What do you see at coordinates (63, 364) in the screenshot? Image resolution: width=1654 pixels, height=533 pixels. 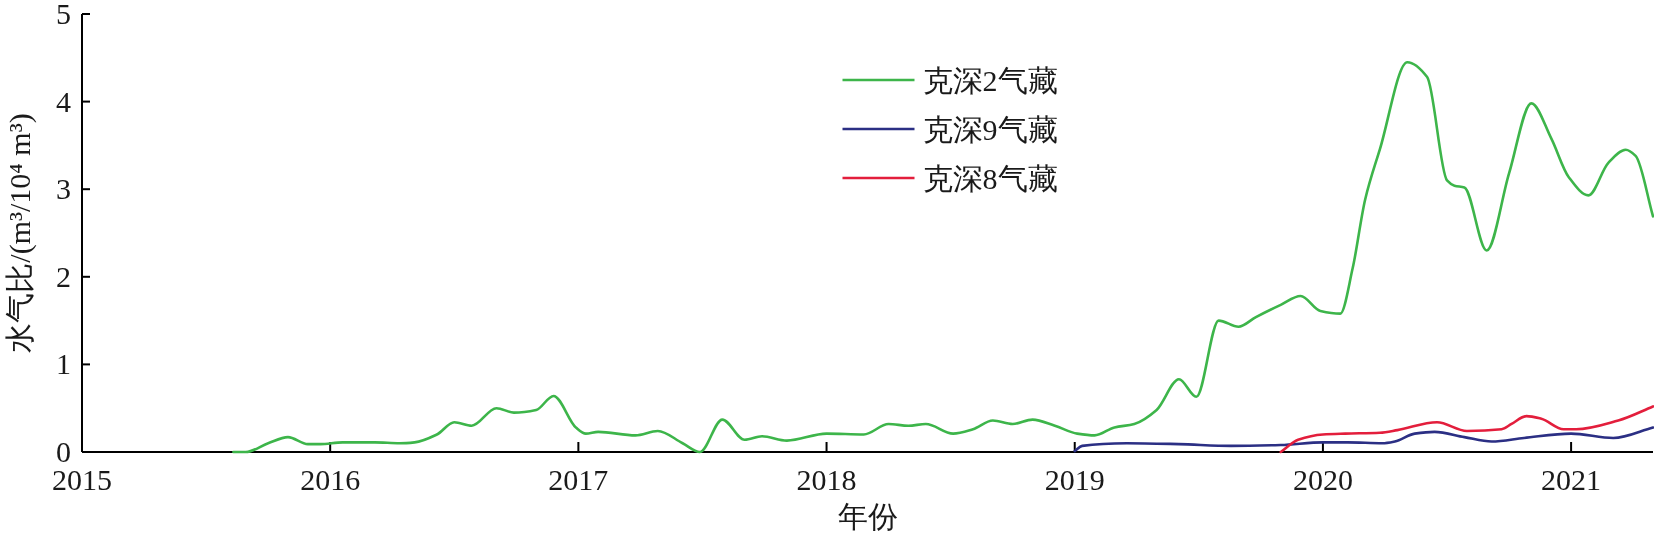 I see `y-tick-label: 1` at bounding box center [63, 364].